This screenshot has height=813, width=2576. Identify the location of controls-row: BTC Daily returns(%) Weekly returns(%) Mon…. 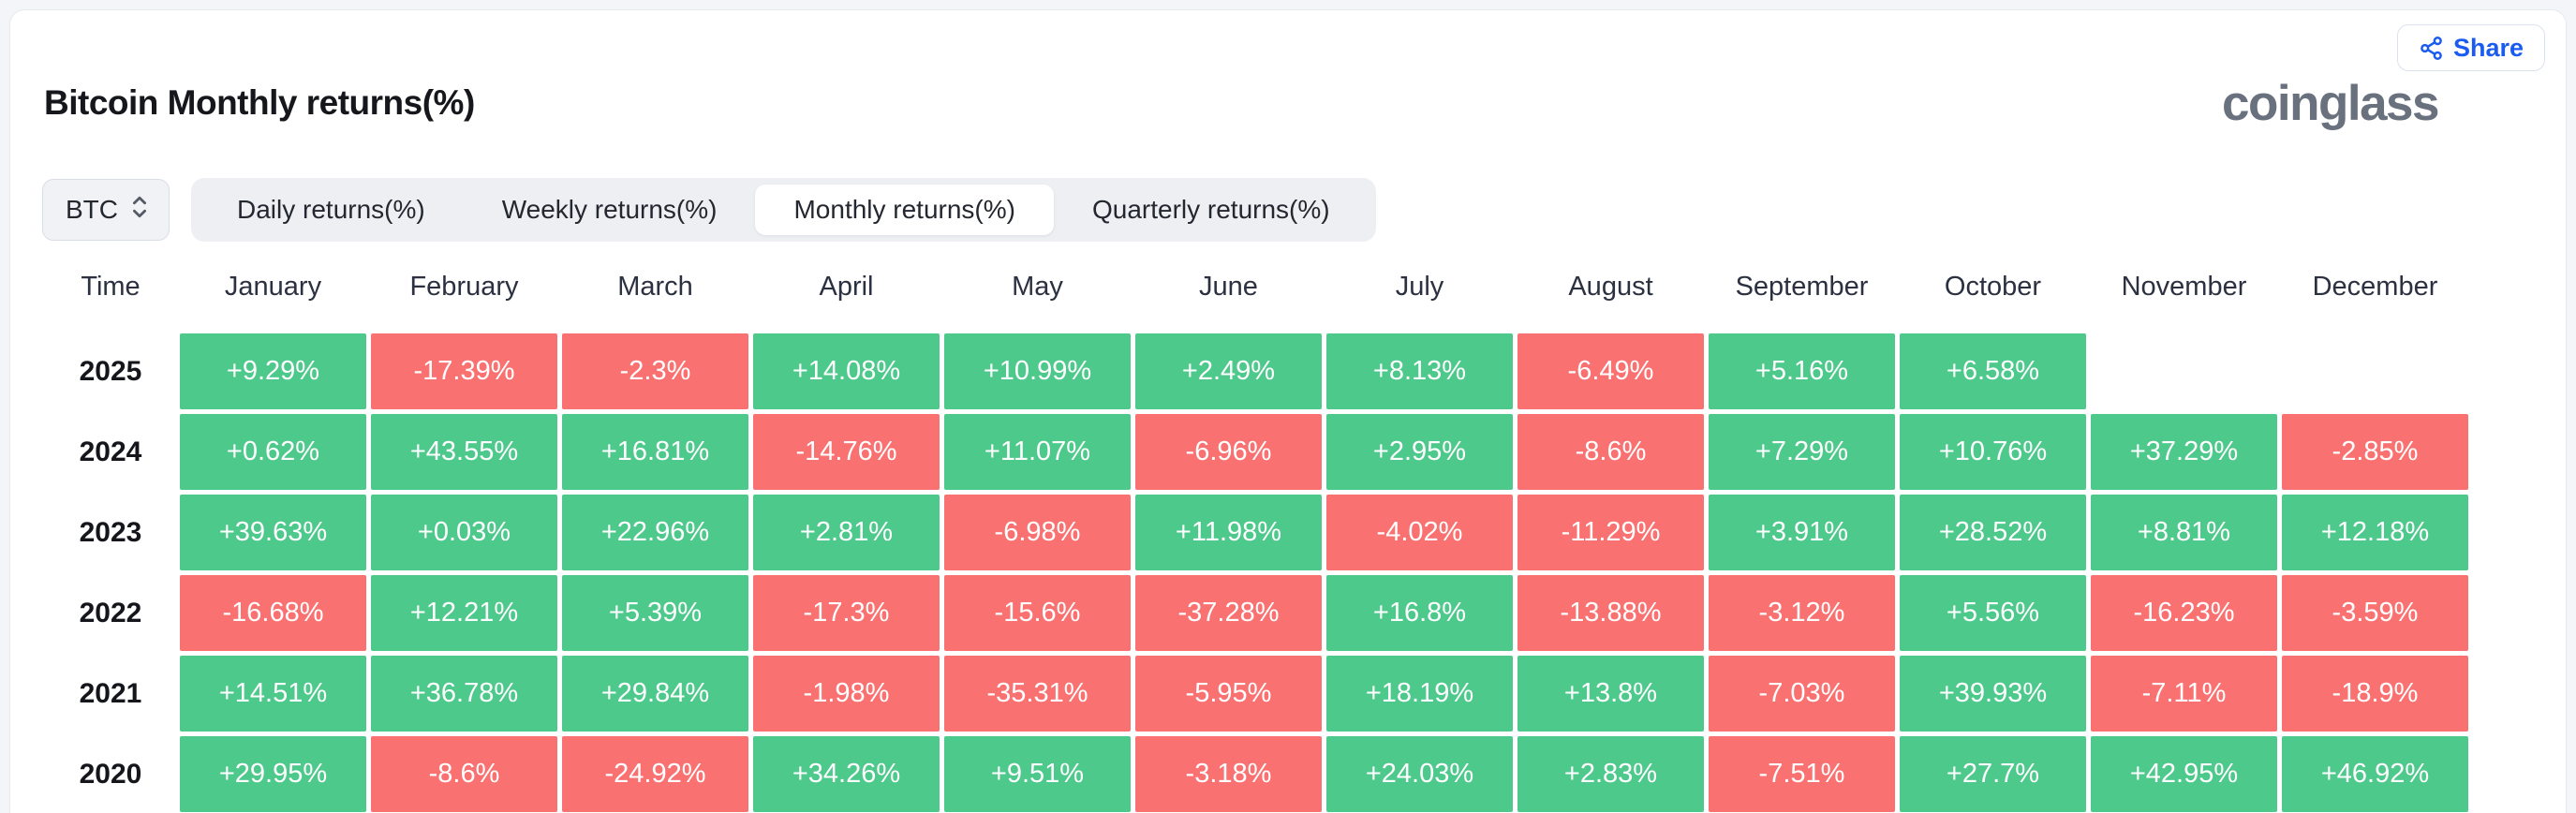
(1304, 210).